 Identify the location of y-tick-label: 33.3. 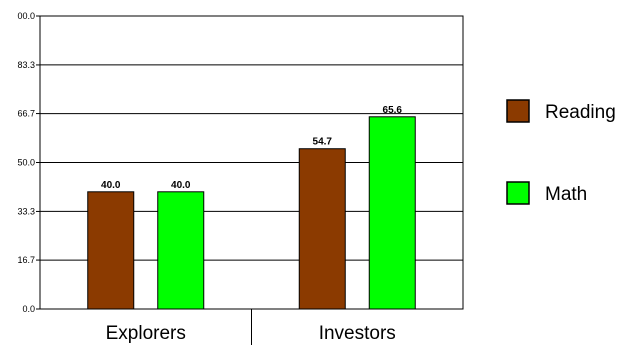
(26, 211).